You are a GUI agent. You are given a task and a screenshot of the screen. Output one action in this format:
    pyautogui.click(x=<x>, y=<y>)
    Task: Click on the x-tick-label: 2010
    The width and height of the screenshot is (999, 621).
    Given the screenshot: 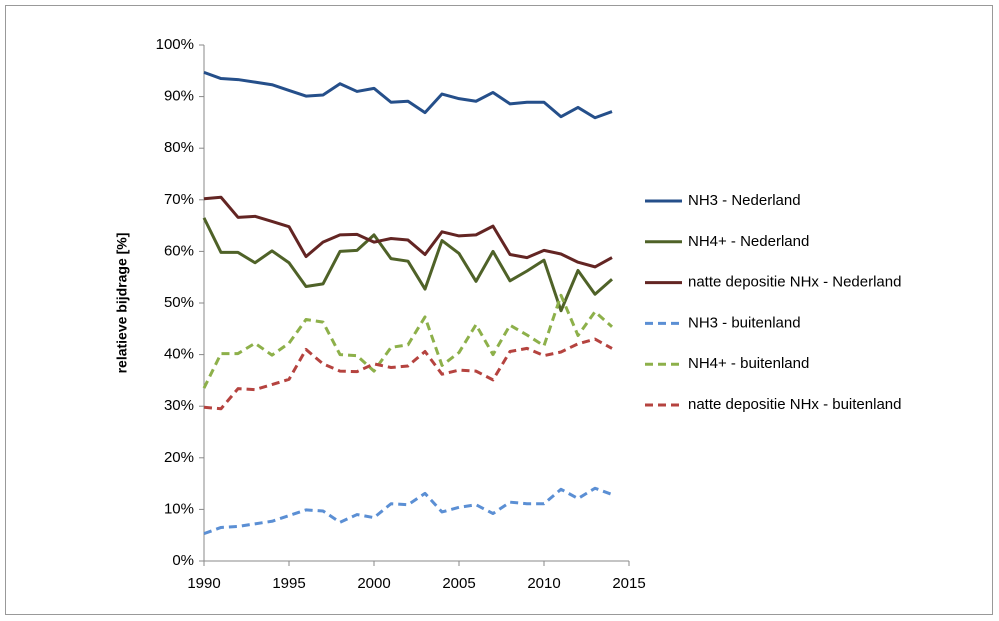 What is the action you would take?
    pyautogui.click(x=543, y=583)
    